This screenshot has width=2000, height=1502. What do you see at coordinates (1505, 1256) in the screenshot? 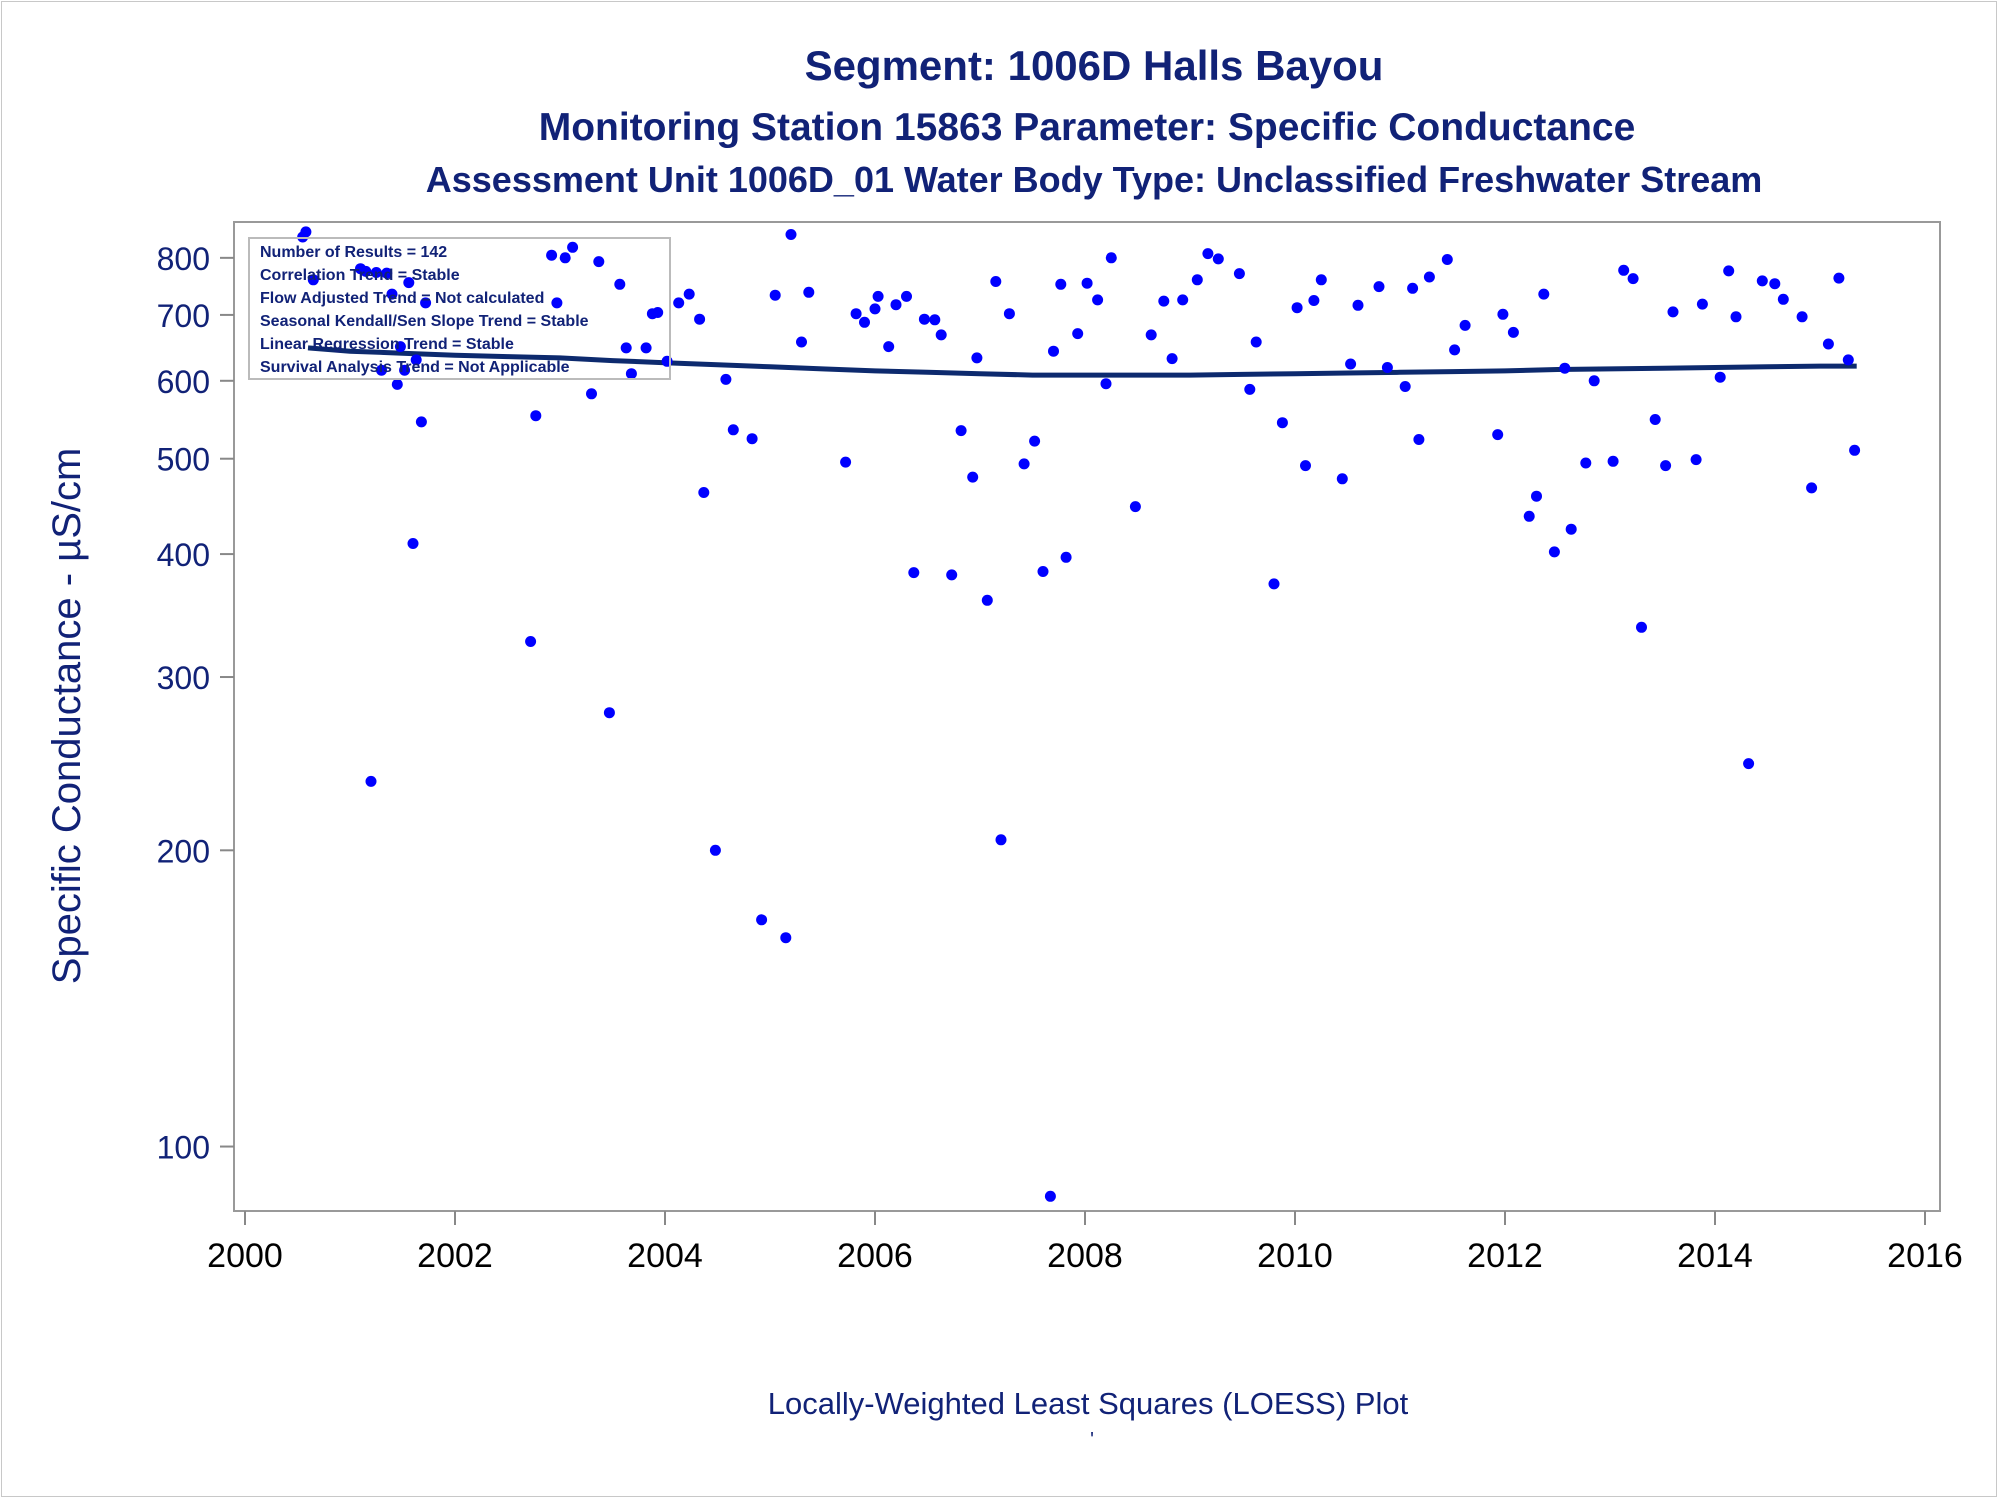
I see `x-tick-label: 2012` at bounding box center [1505, 1256].